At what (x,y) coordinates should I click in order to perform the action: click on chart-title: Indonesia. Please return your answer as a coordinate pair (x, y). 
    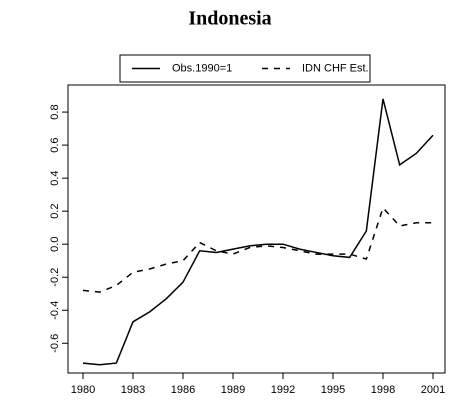
    Looking at the image, I should click on (229, 19).